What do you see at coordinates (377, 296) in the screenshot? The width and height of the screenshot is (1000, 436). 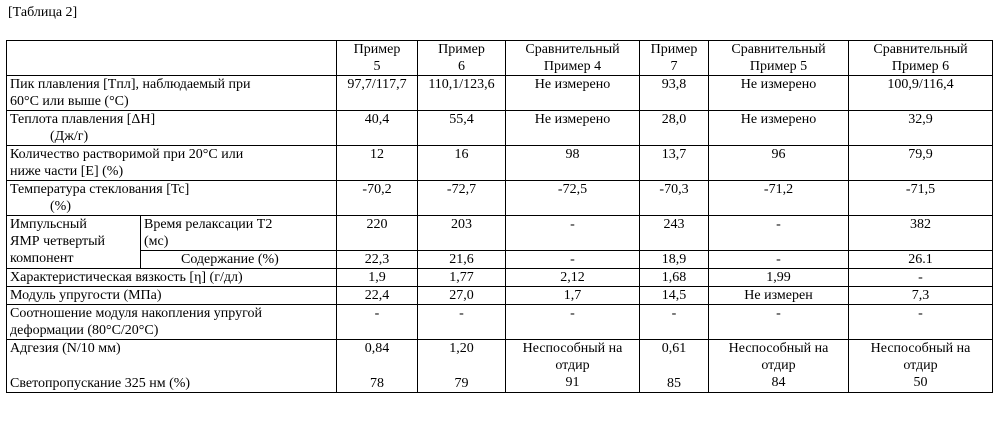 I see `table-cell: 22,4` at bounding box center [377, 296].